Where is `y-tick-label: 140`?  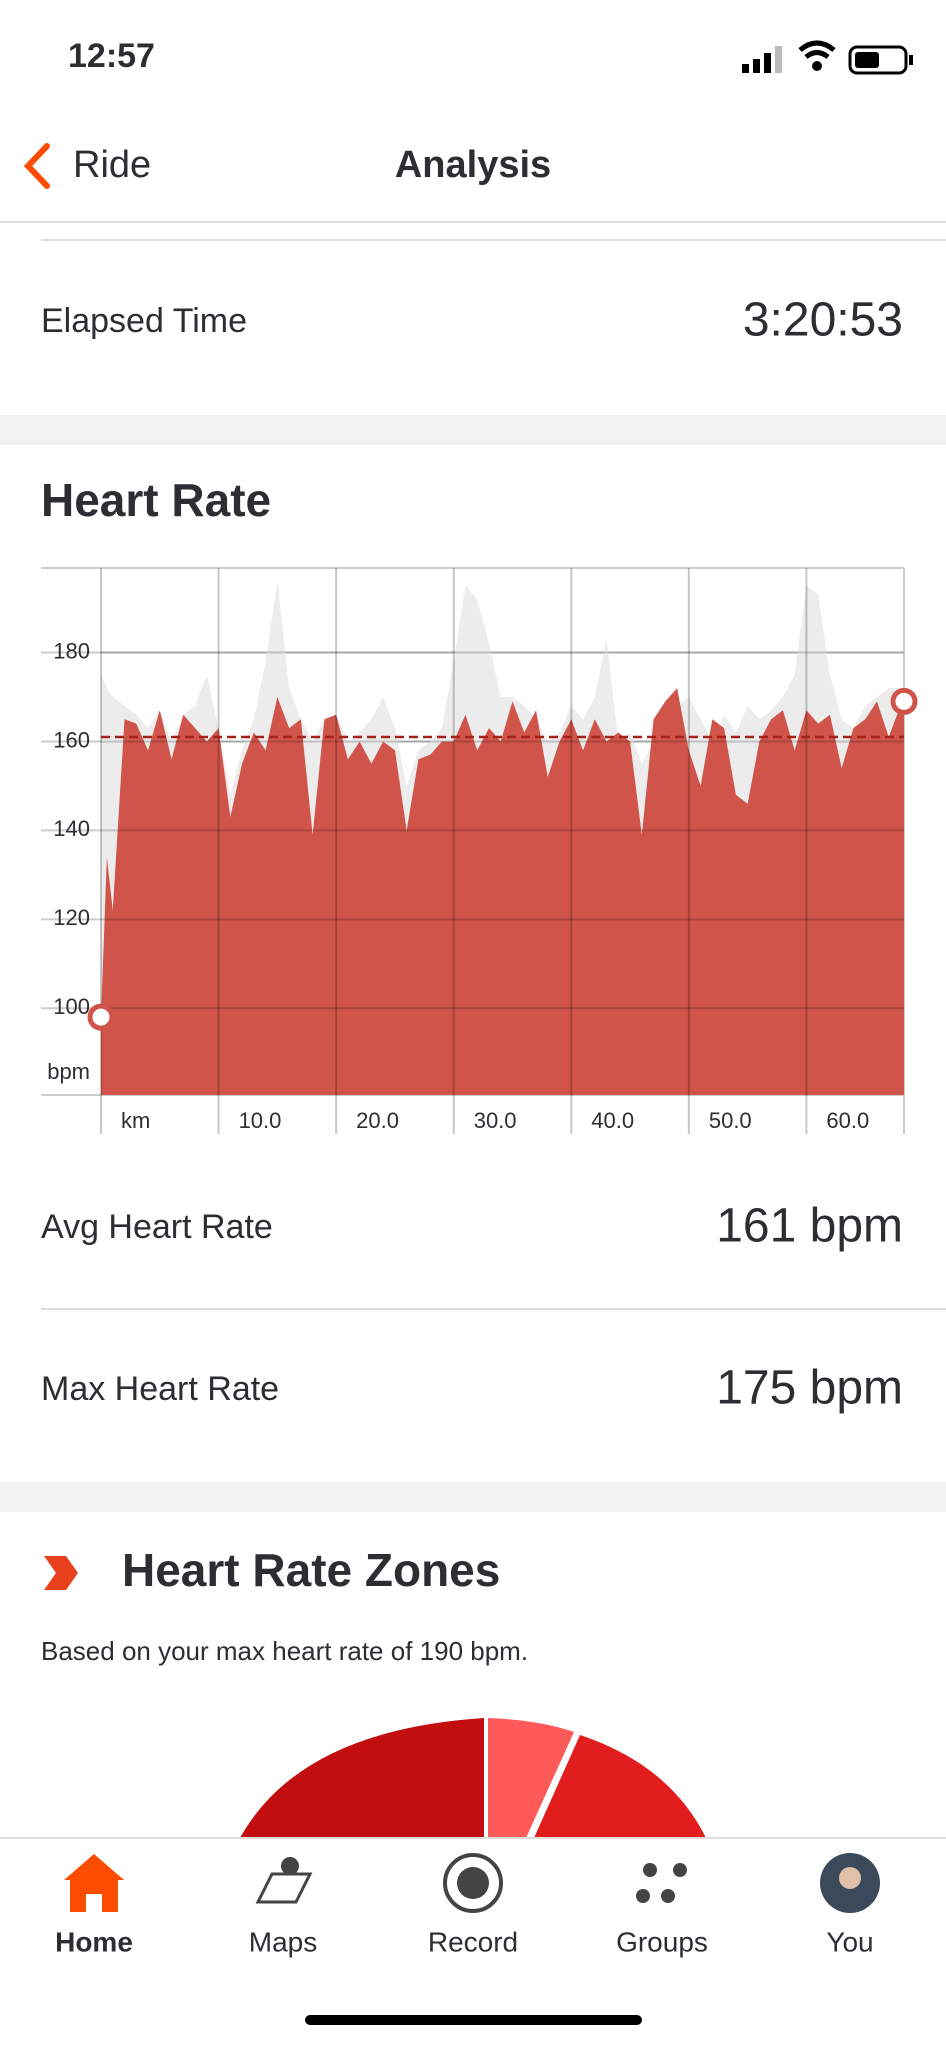
y-tick-label: 140 is located at coordinates (71, 828).